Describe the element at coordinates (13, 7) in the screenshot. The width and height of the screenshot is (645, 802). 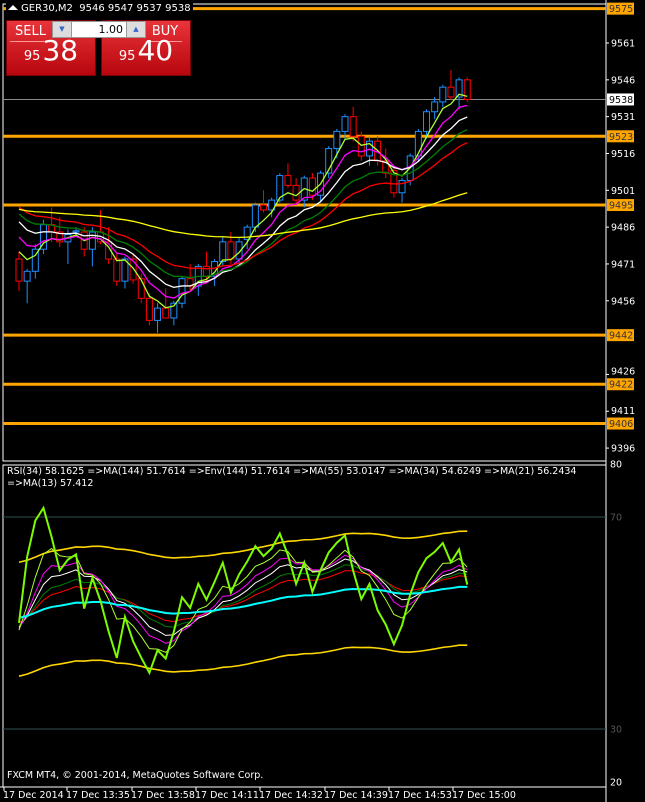
I see `triangle-up-icon` at that location.